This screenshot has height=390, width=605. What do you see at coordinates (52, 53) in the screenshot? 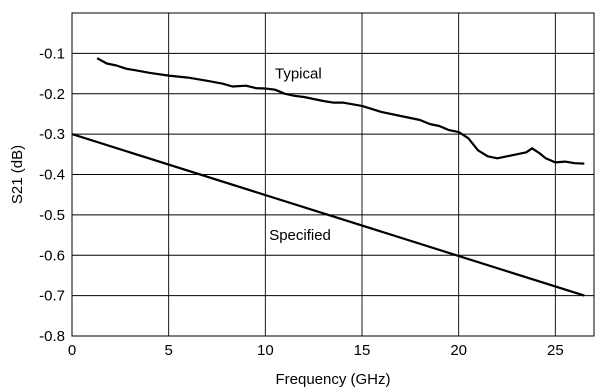
I see `y-tick-label: -0.1` at bounding box center [52, 53].